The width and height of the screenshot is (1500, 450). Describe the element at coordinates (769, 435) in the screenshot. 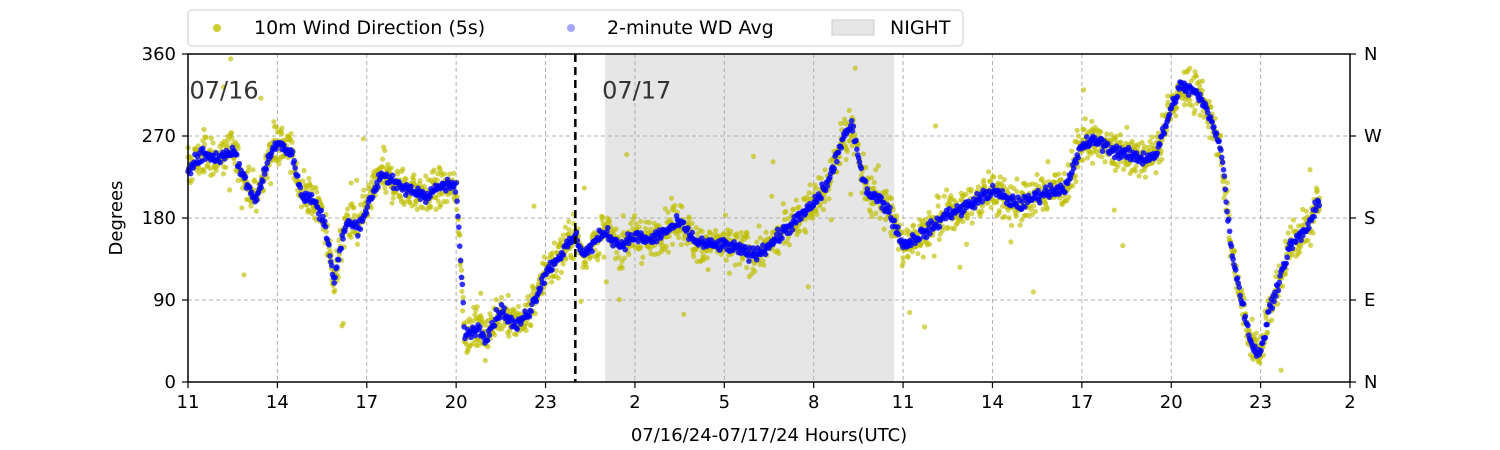

I see `x-axis-title: 07/16/24-07/17/24 Hours(UTC)` at that location.